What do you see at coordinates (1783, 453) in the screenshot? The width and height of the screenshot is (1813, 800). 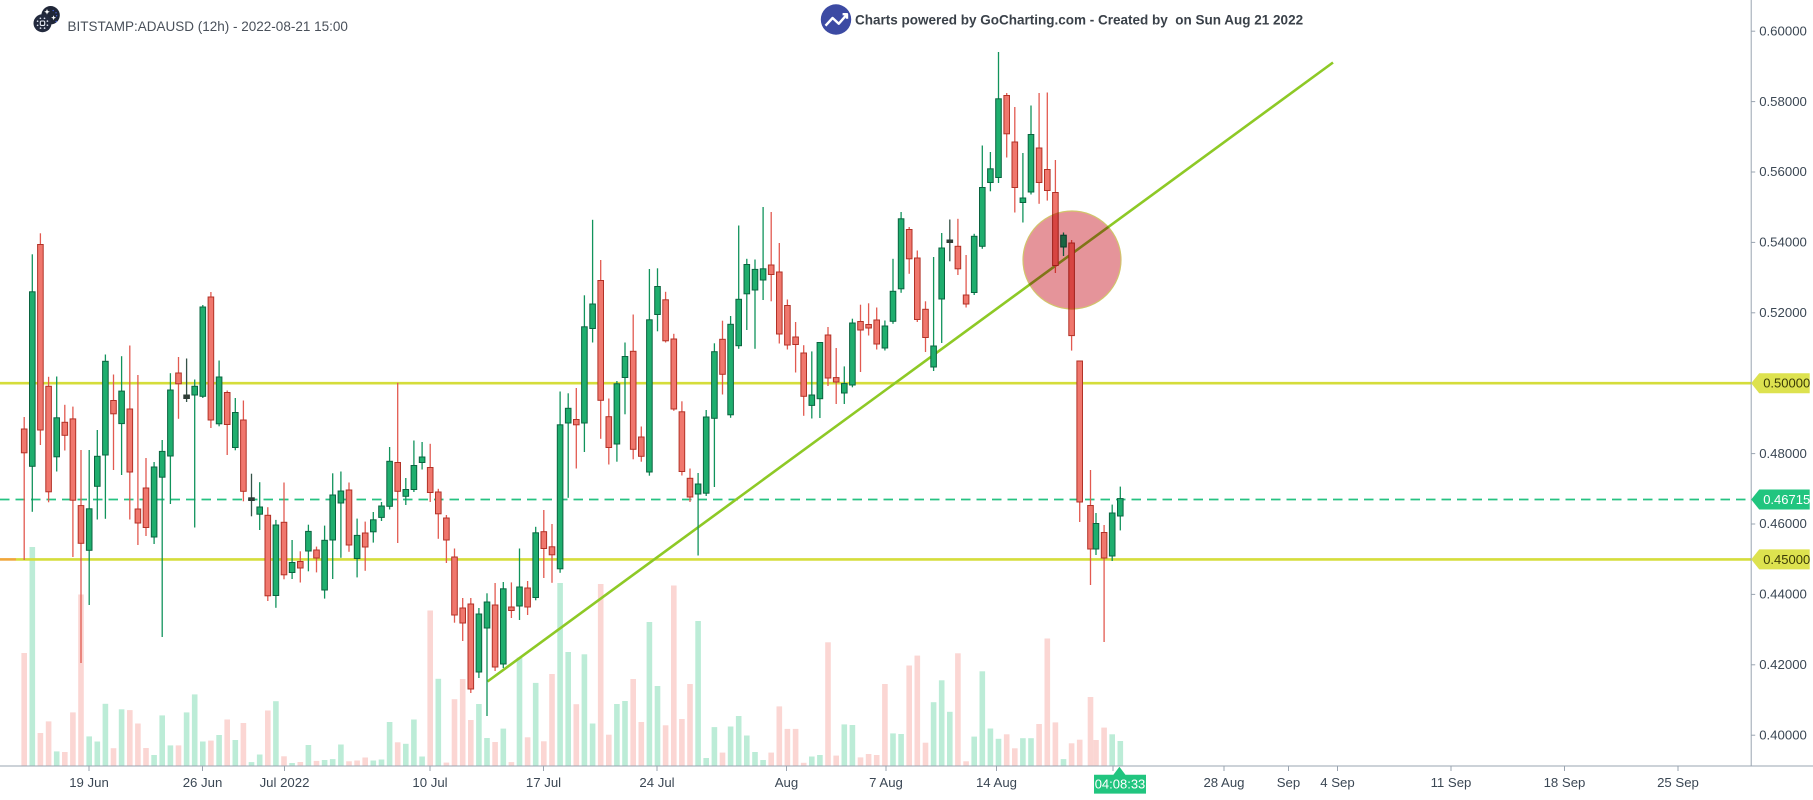 I see `svg-text: 0.48000` at bounding box center [1783, 453].